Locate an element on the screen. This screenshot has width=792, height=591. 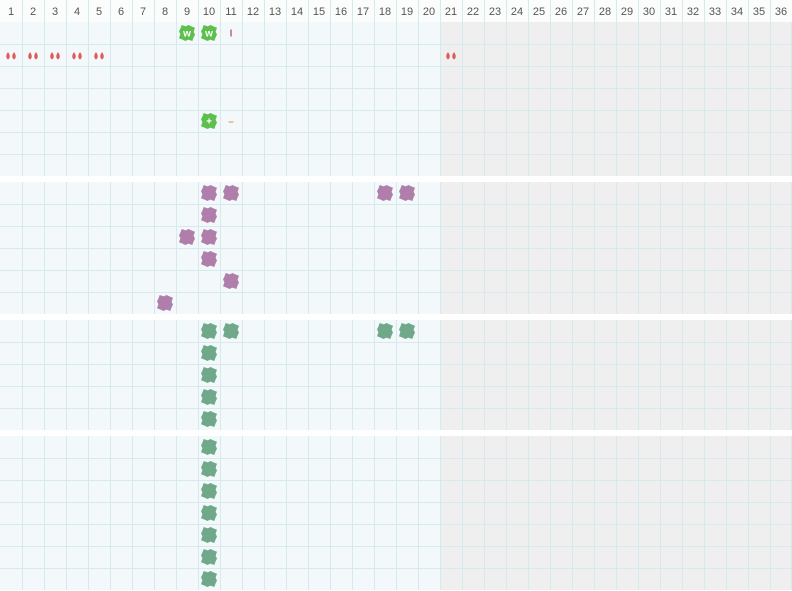
column-number: 15 is located at coordinates (319, 12).